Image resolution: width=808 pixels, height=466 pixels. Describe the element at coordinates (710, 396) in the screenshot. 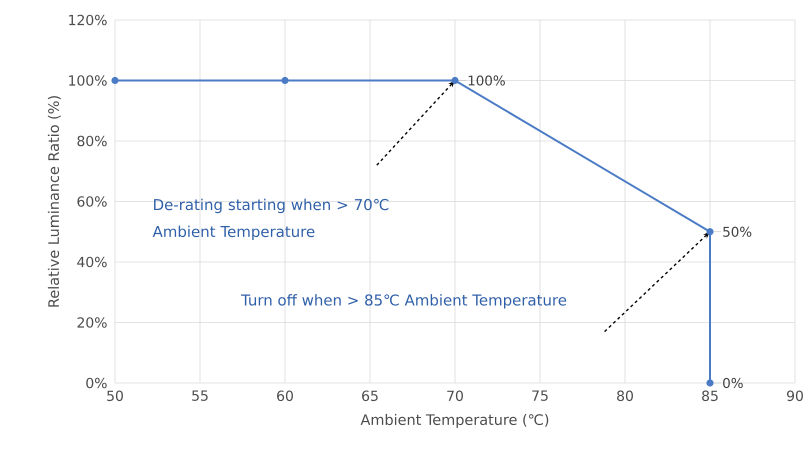

I see `x-tick-label: 85` at that location.